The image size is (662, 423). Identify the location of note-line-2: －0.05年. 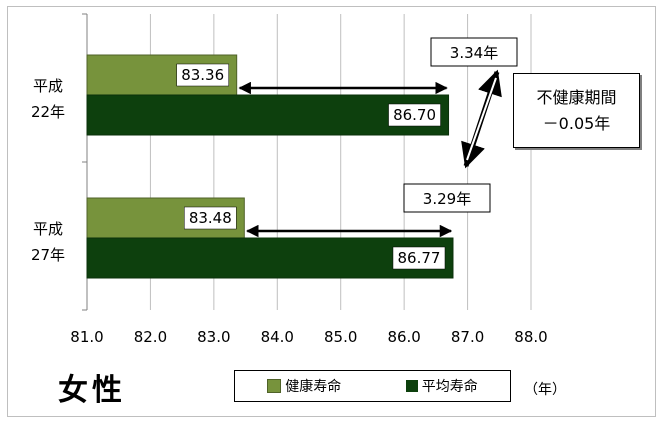
(576, 123).